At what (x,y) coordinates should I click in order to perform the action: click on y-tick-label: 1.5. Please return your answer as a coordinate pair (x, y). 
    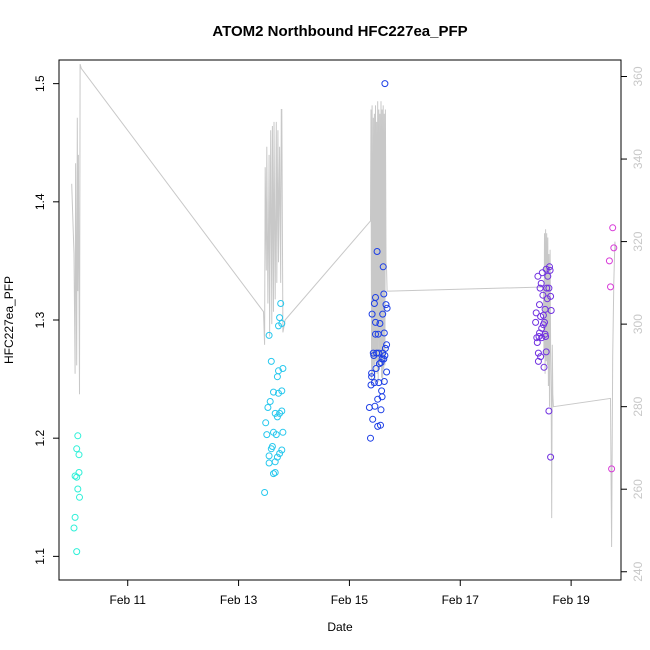
    Looking at the image, I should click on (40, 83).